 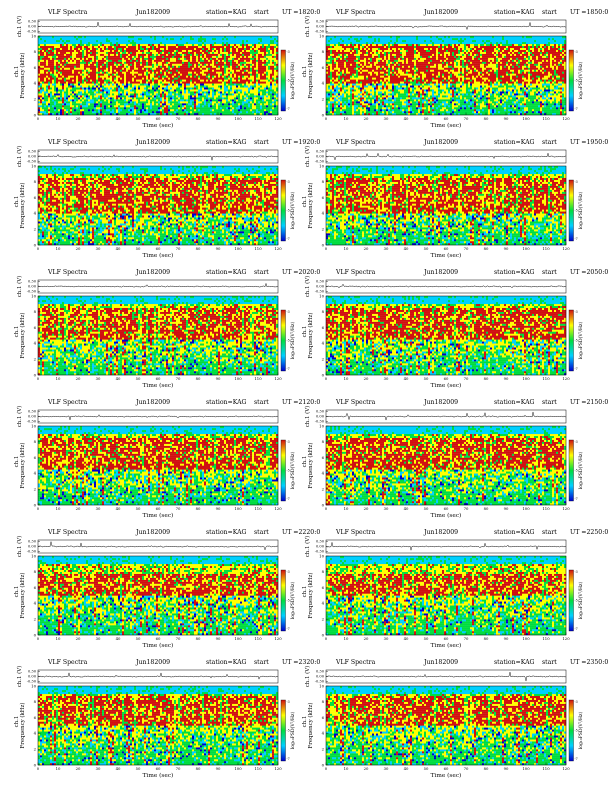 I want to click on freq-ytick-label: 6, so click(x=35, y=67).